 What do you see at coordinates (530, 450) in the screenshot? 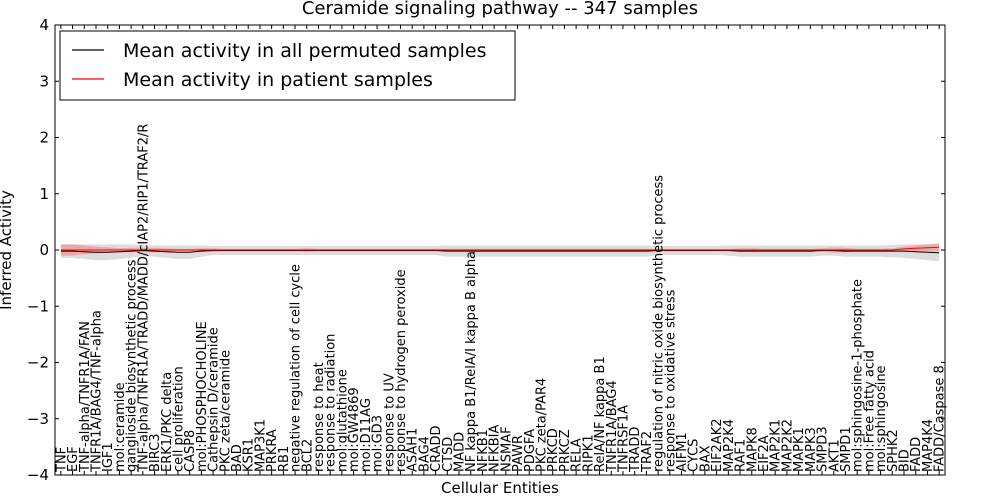
I see `x-tick-label: PDGFA` at bounding box center [530, 450].